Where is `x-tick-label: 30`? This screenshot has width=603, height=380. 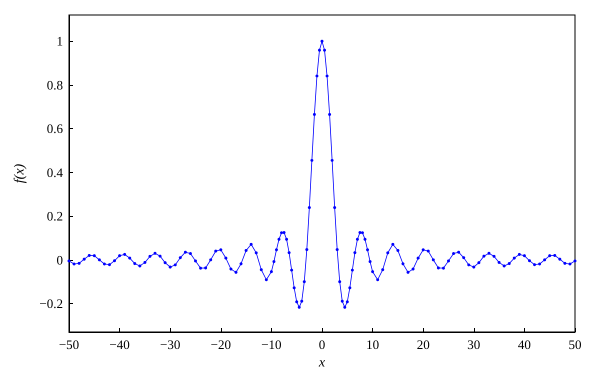
x-tick-label: 30 is located at coordinates (473, 344).